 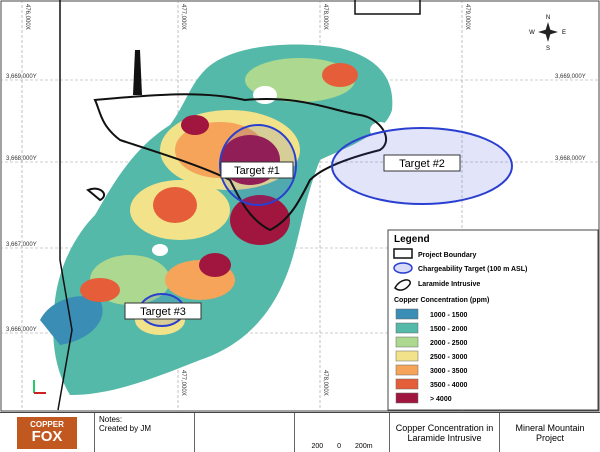 I want to click on logo-bottom: FOX, so click(x=47, y=436).